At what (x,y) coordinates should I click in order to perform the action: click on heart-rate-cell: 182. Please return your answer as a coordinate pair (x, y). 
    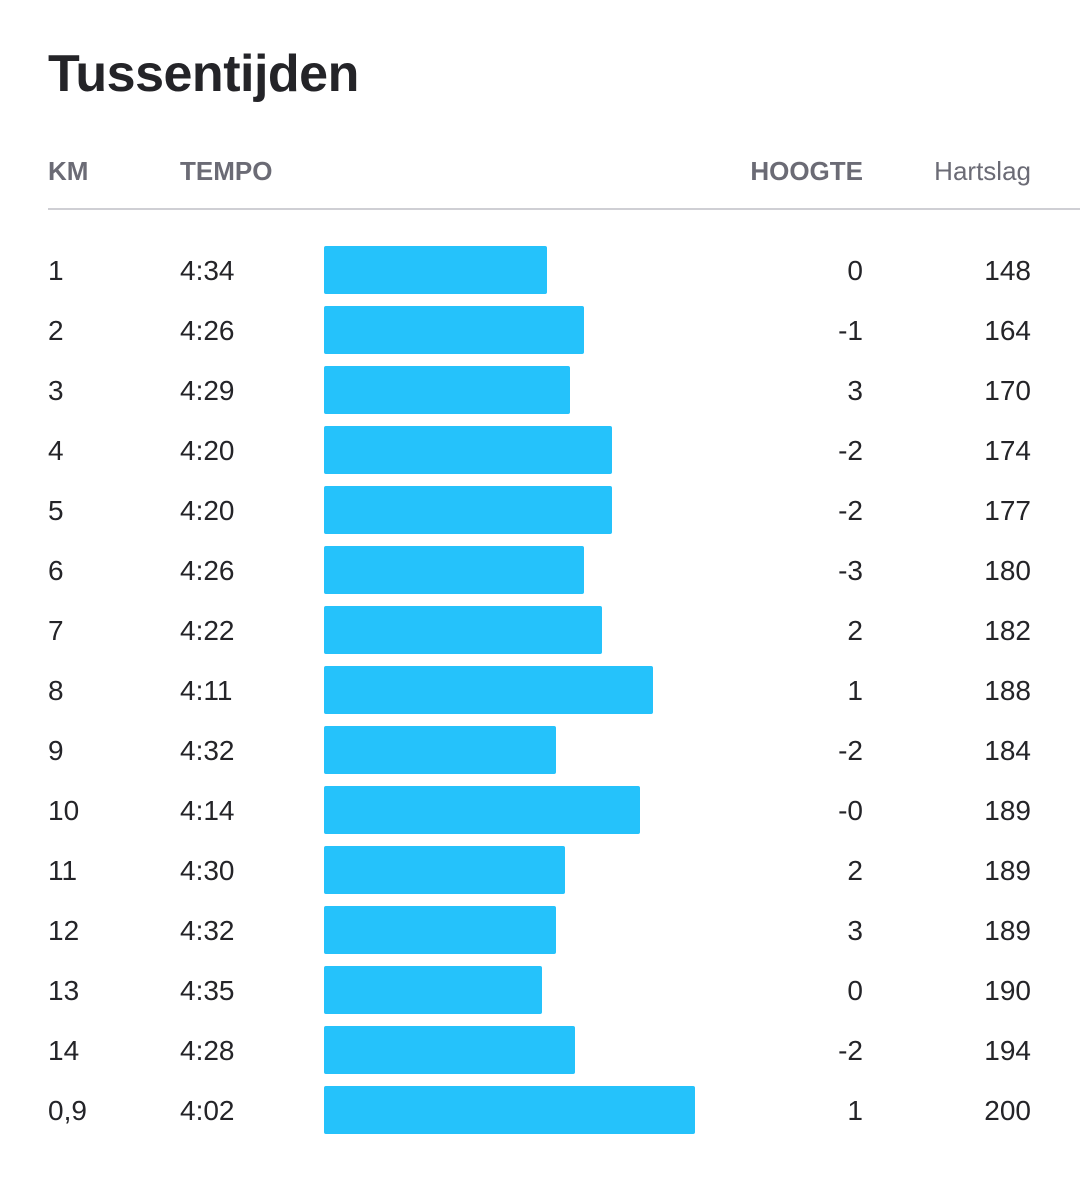
    Looking at the image, I should click on (1007, 630).